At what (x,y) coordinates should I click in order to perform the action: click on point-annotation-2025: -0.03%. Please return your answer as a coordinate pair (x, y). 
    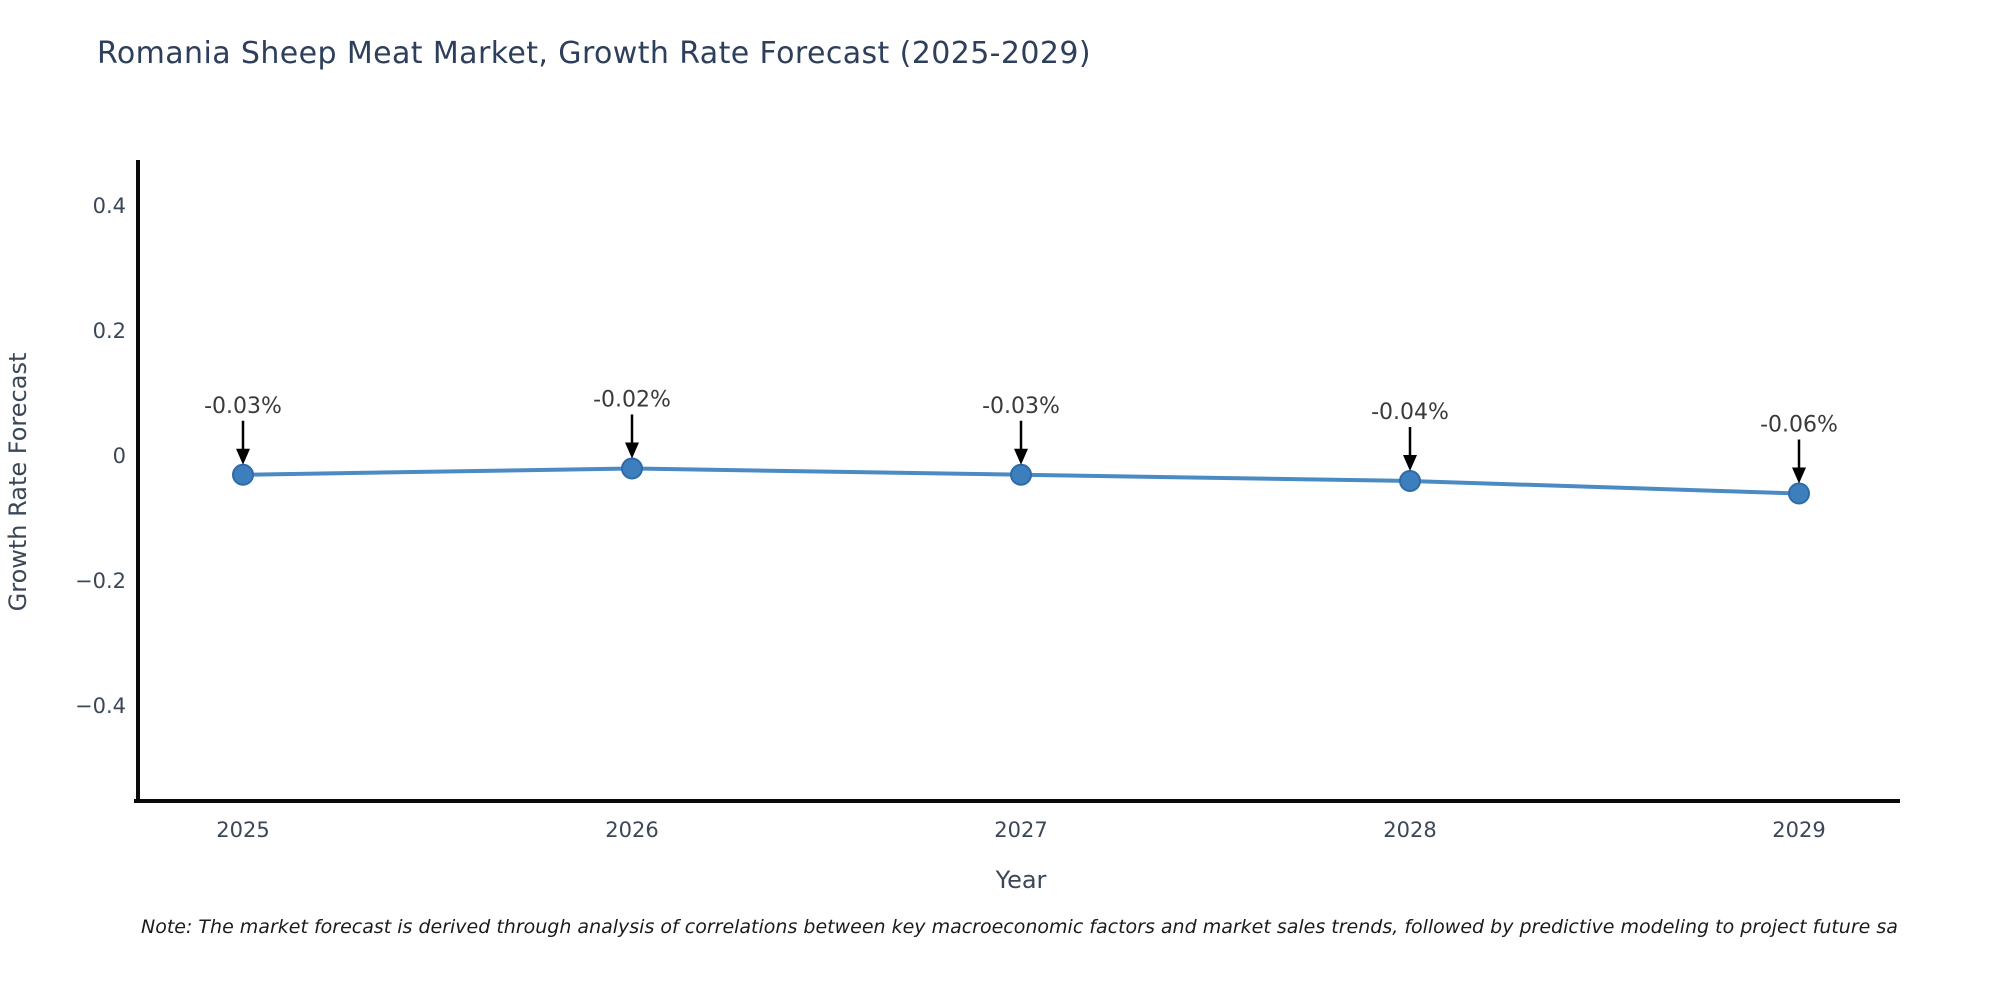
    Looking at the image, I should click on (243, 406).